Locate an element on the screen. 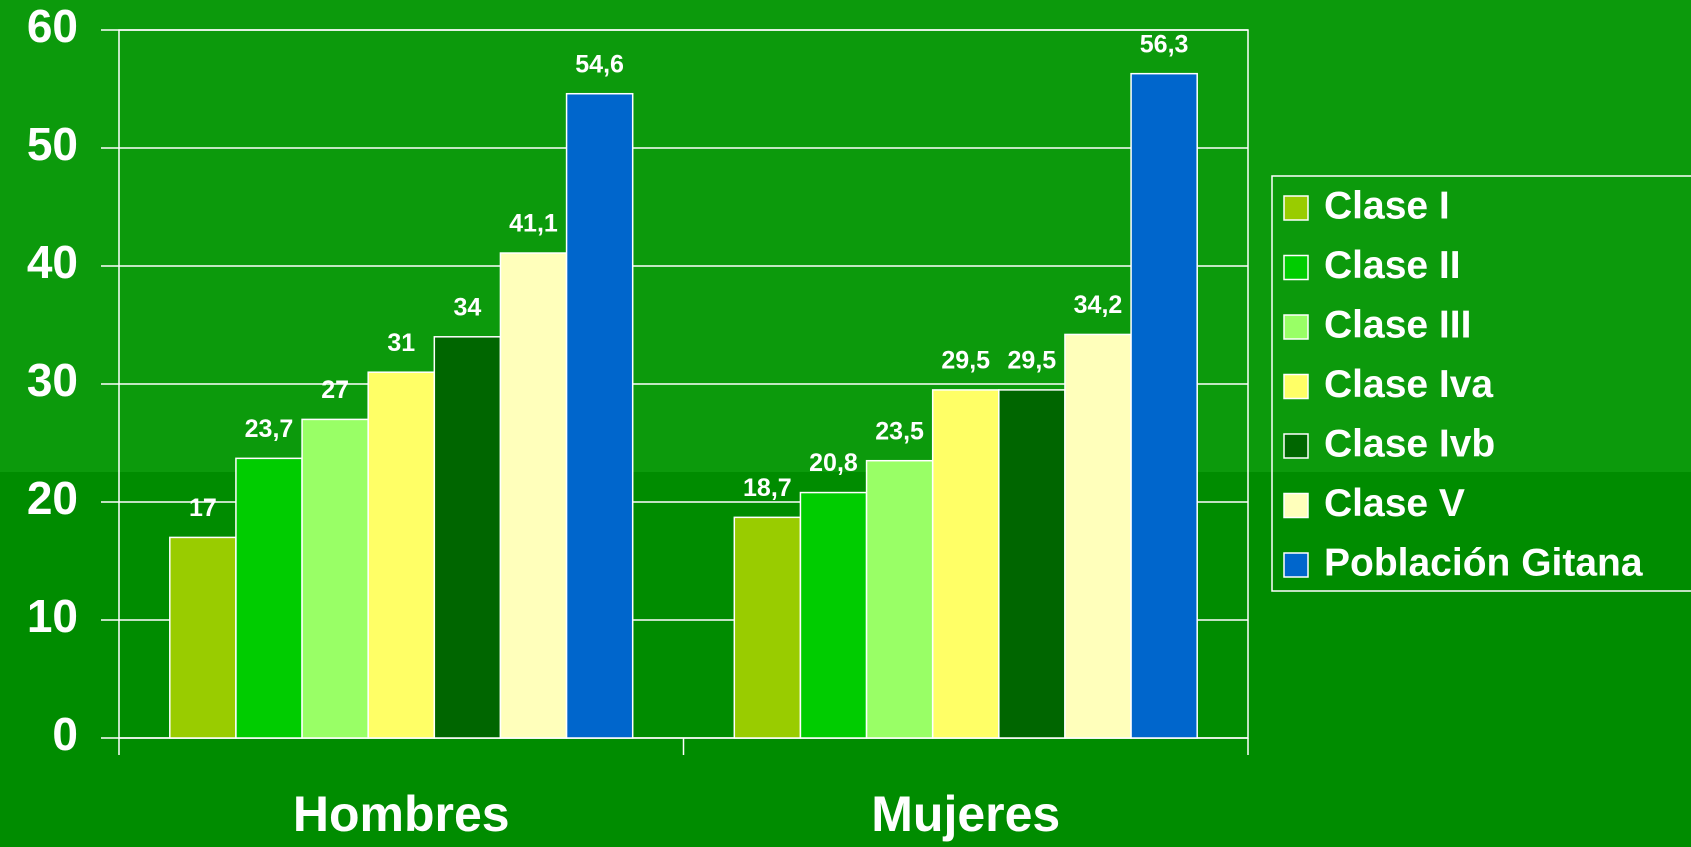 The image size is (1691, 847). legend-label: Clase II is located at coordinates (1392, 265).